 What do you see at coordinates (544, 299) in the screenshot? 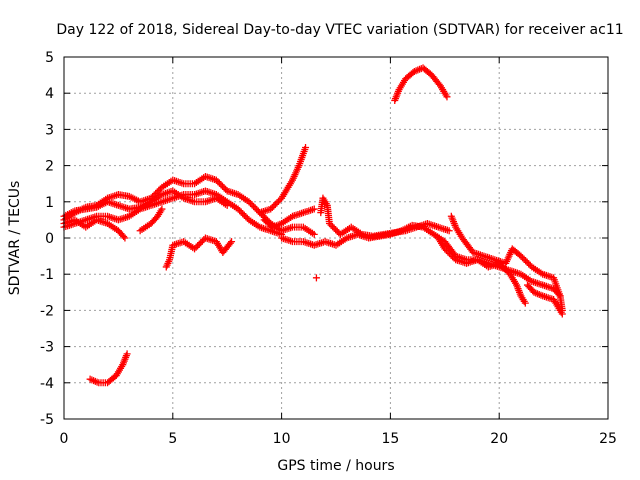
I see `series-arc-n` at bounding box center [544, 299].